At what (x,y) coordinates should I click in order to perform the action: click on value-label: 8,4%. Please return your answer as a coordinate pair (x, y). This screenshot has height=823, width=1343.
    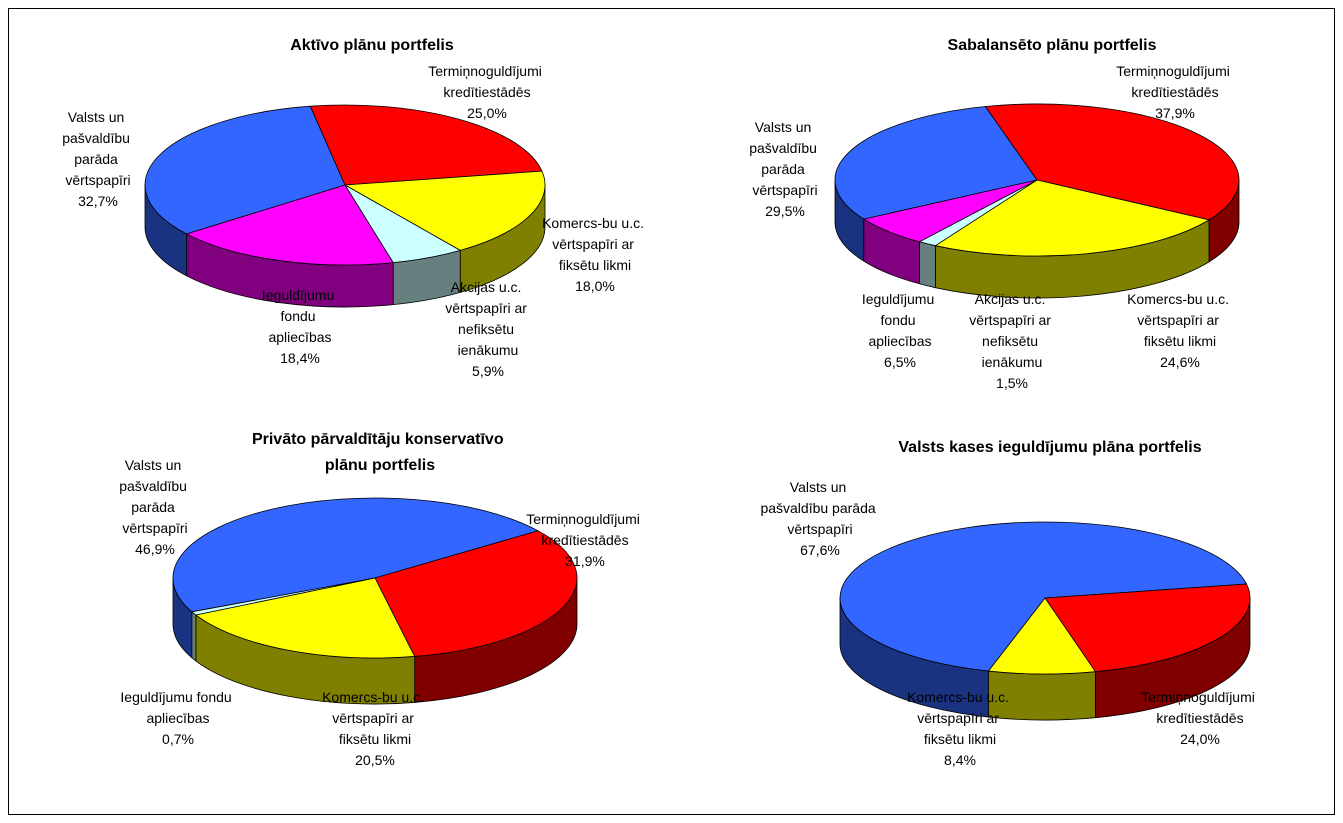
    Looking at the image, I should click on (960, 760).